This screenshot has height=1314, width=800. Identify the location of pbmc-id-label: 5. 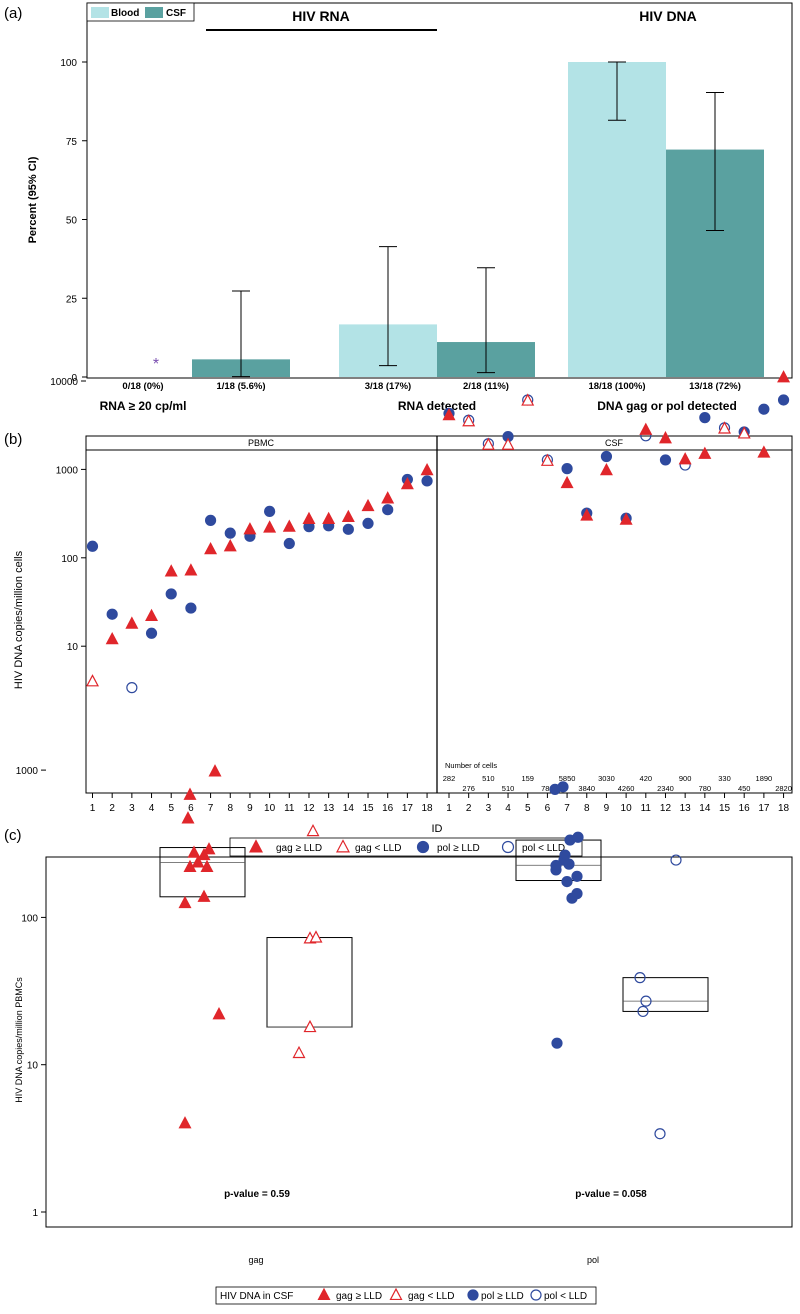
(171, 808).